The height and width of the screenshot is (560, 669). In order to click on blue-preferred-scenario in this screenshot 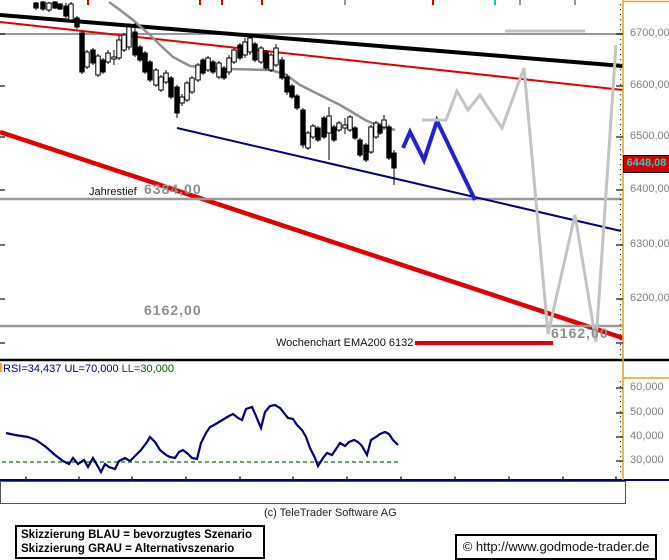, I will do `click(439, 158)`.